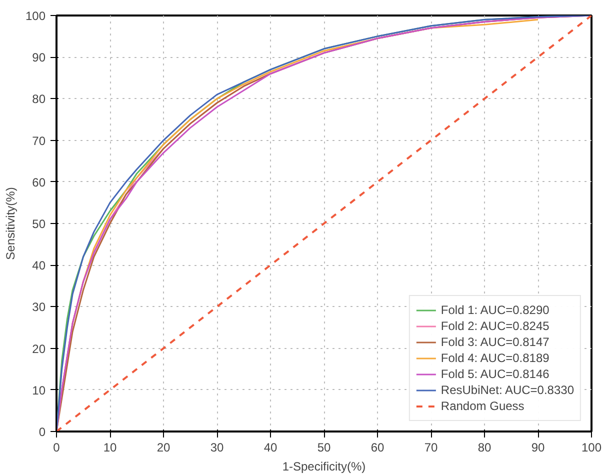 This screenshot has width=611, height=476. Describe the element at coordinates (324, 447) in the screenshot. I see `x-tick-label: 50` at that location.